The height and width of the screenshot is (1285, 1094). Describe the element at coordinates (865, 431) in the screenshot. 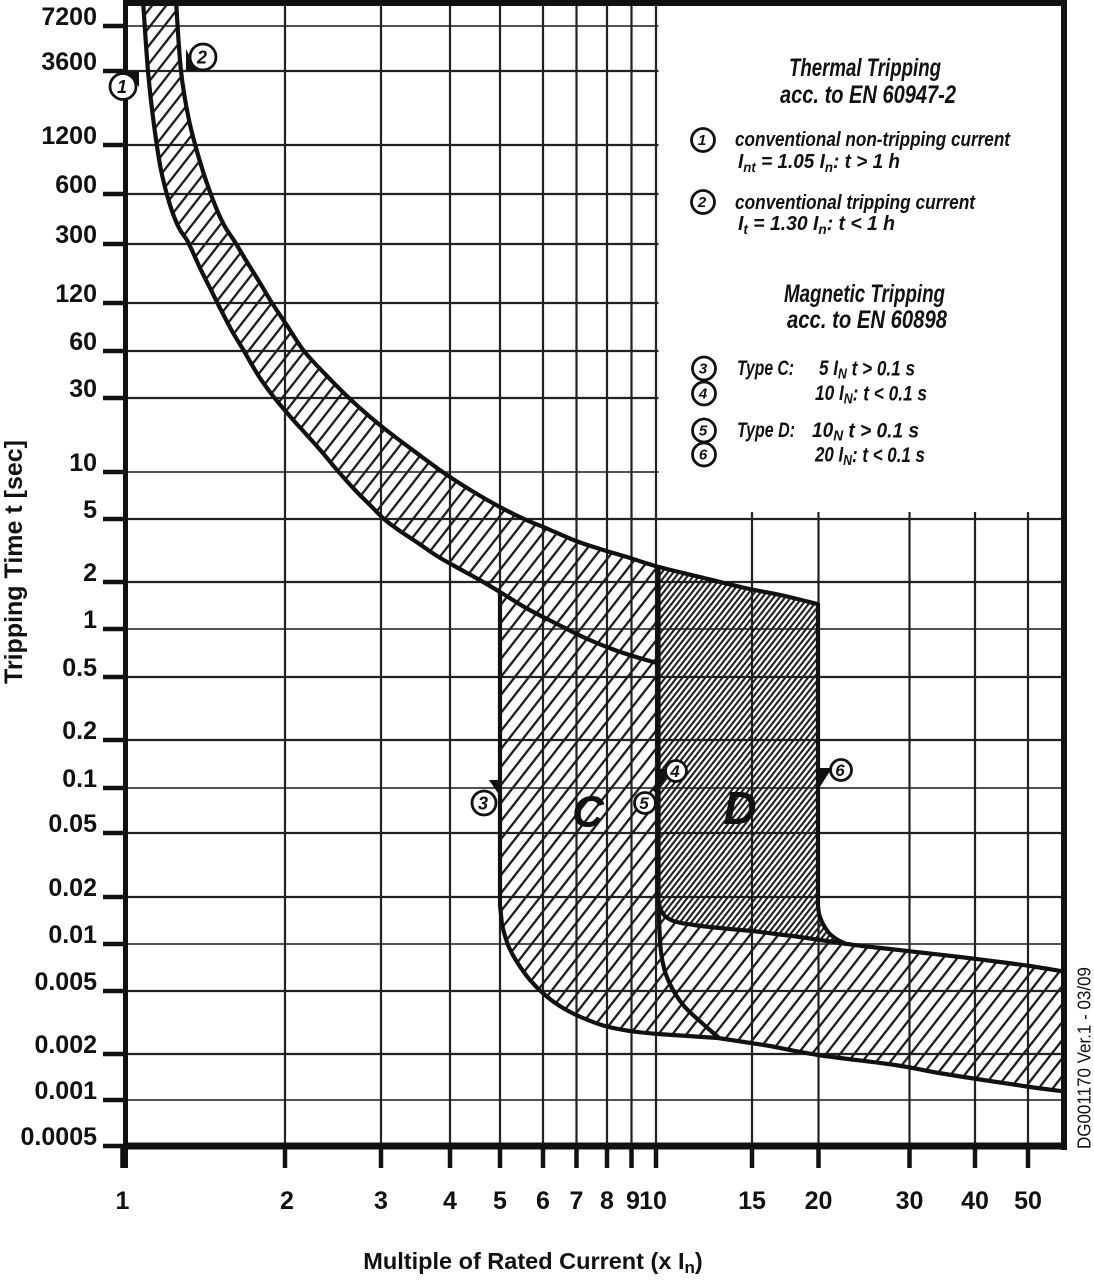

I see `svg-text: 10N t > 0.1 s` at that location.